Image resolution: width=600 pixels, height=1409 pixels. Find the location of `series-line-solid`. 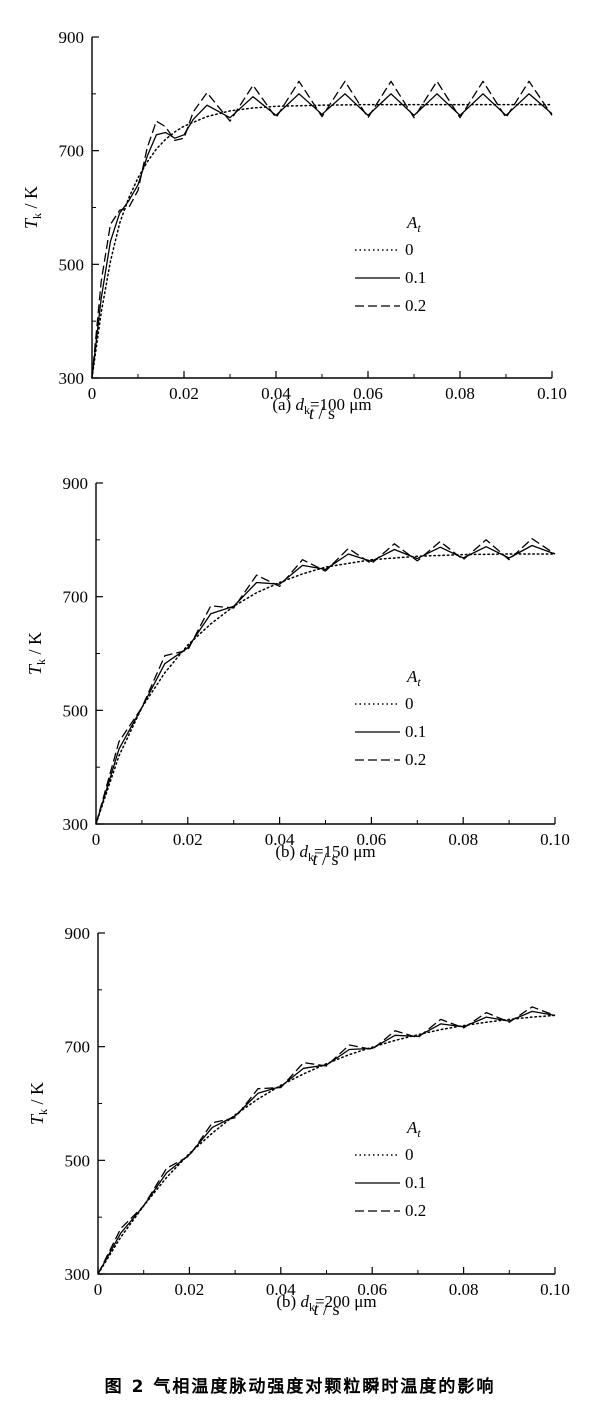

series-line-solid is located at coordinates (326, 1142).